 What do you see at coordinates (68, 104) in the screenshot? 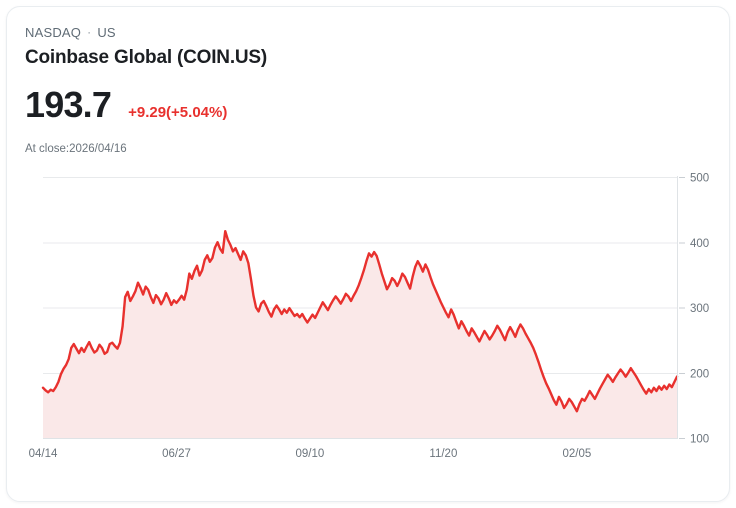
I see `last-price: 193.7` at bounding box center [68, 104].